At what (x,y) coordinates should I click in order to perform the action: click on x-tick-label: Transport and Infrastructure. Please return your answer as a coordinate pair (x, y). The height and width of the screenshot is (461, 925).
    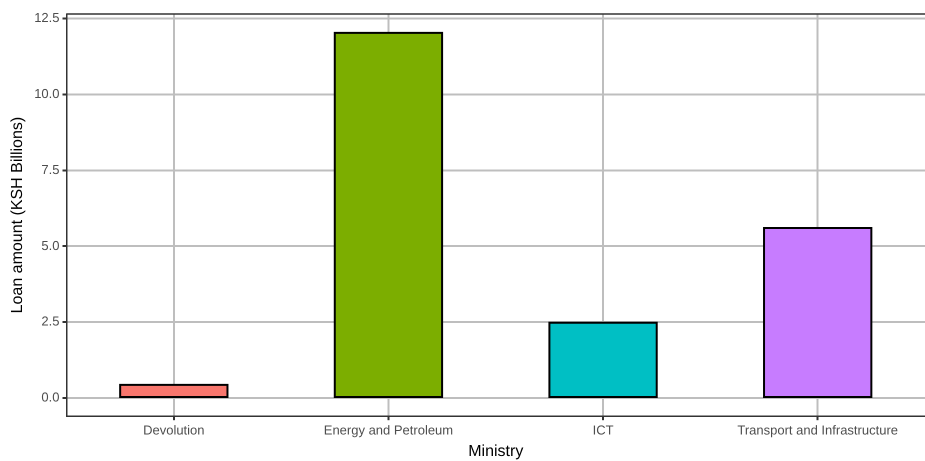
    Looking at the image, I should click on (817, 430).